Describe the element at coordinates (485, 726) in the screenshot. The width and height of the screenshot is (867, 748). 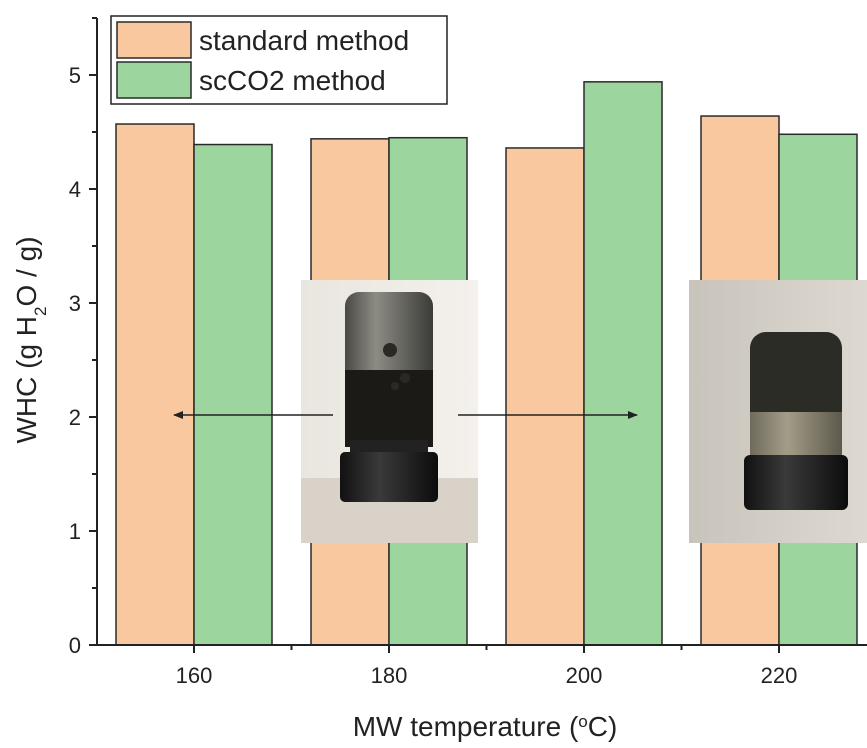
I see `x-axis-title: MW temperature (oC)` at that location.